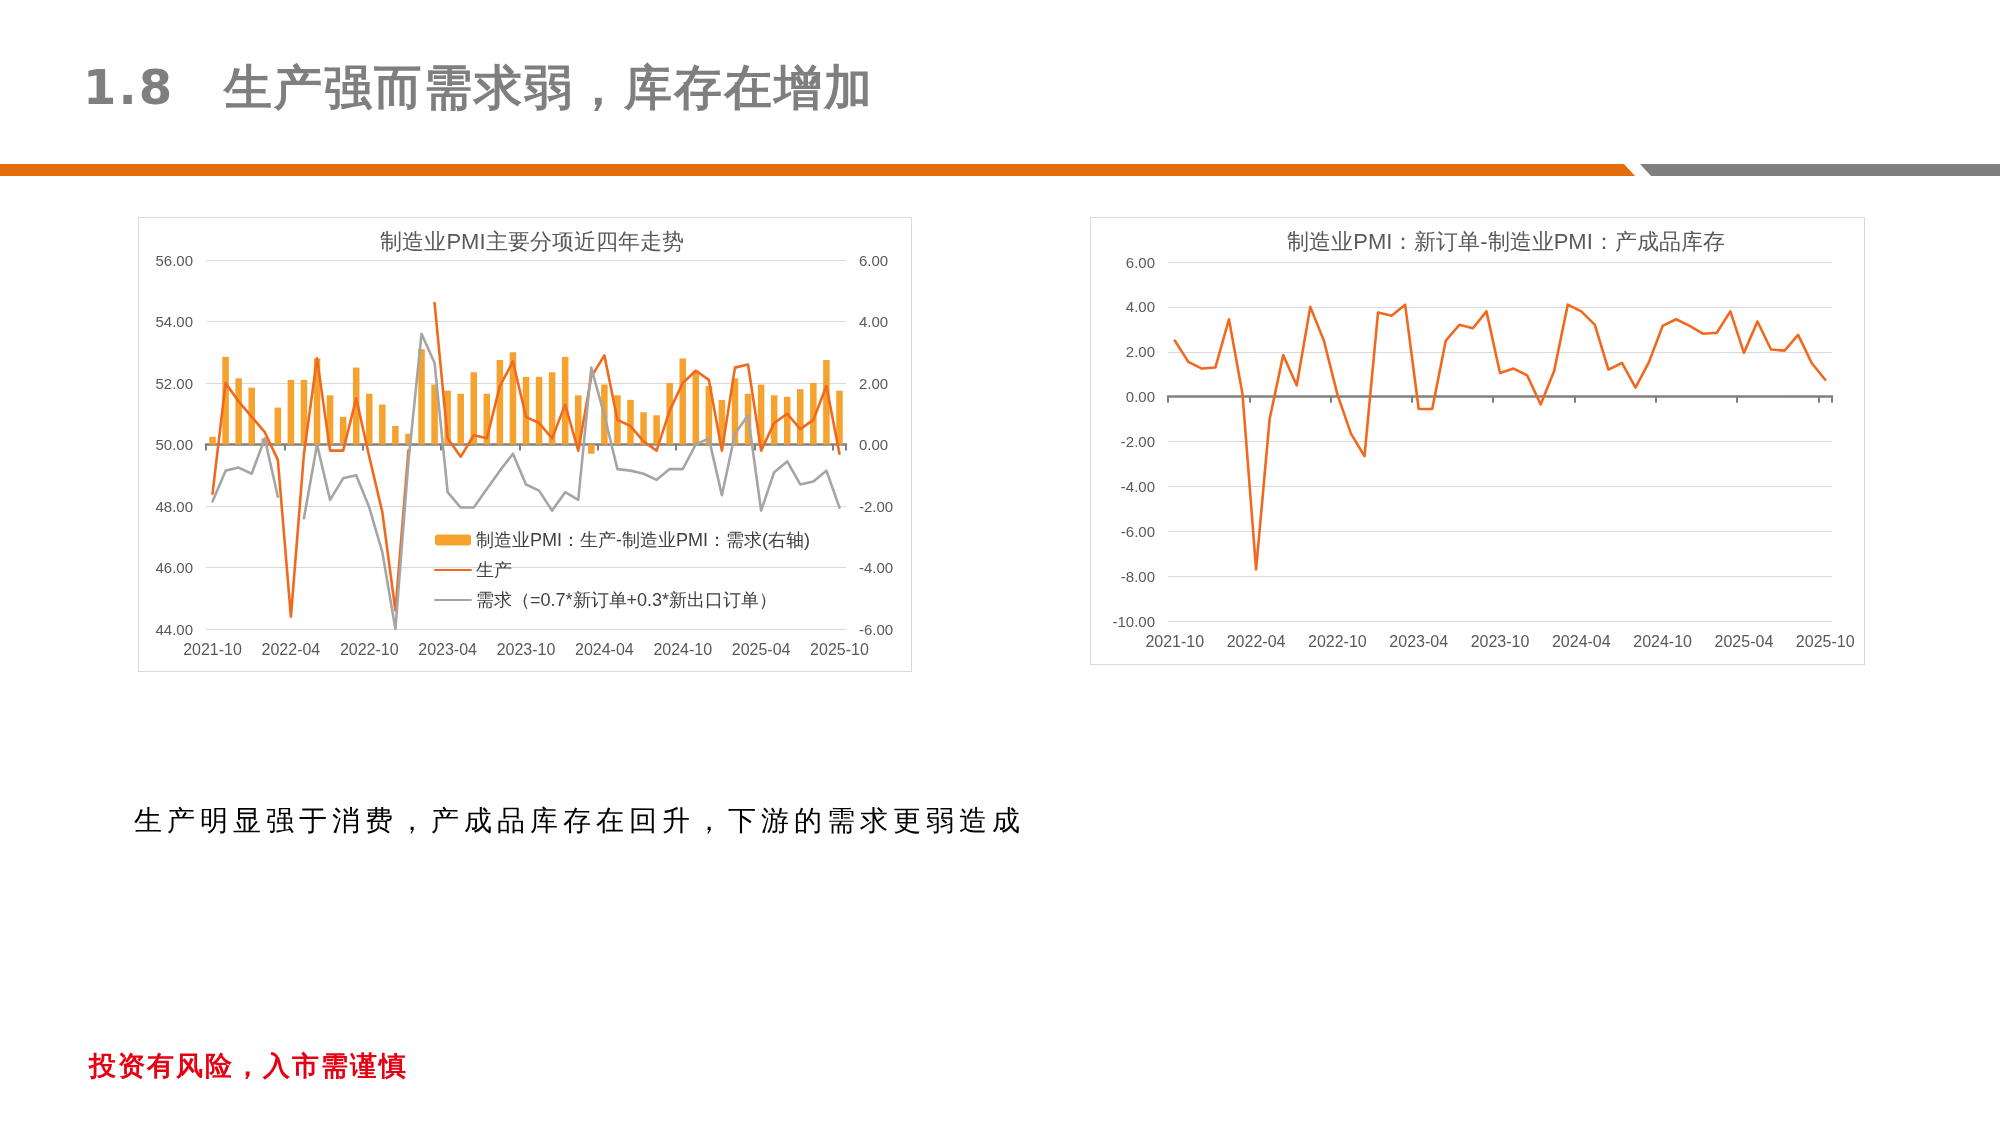  I want to click on chart-title: 制造业PMI：新订单-制造业PMI：产成品库存, so click(1506, 241).